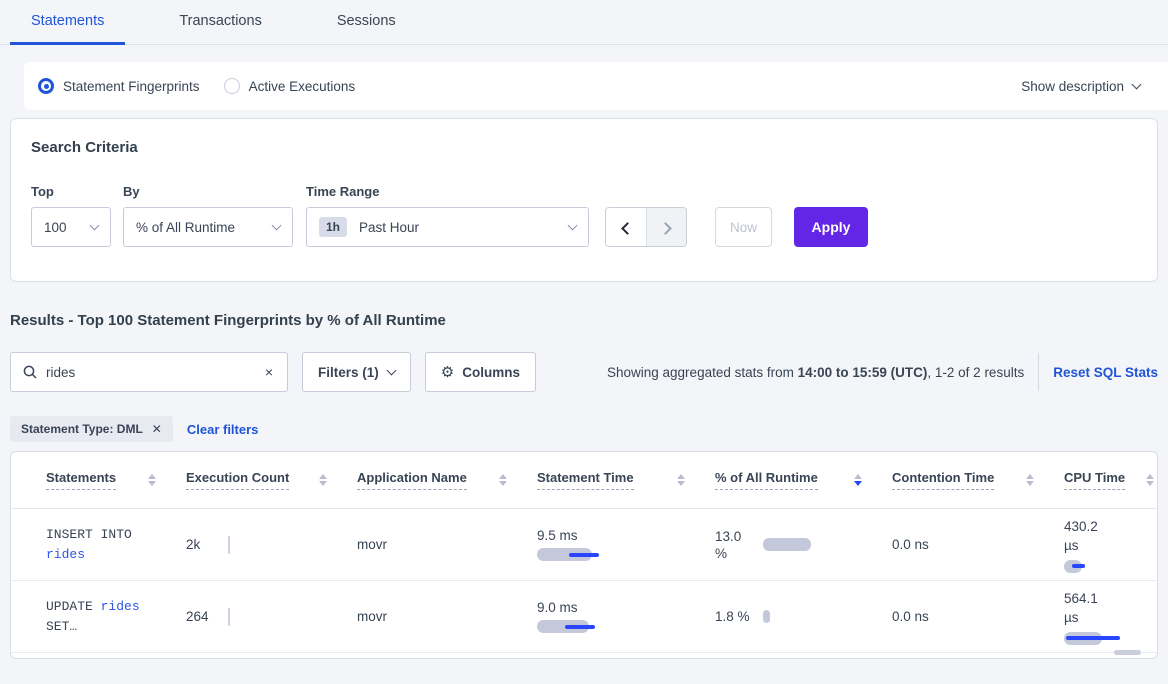 This screenshot has height=684, width=1168. I want to click on cpu-time-cell: 564.1 µs, so click(1110, 617).